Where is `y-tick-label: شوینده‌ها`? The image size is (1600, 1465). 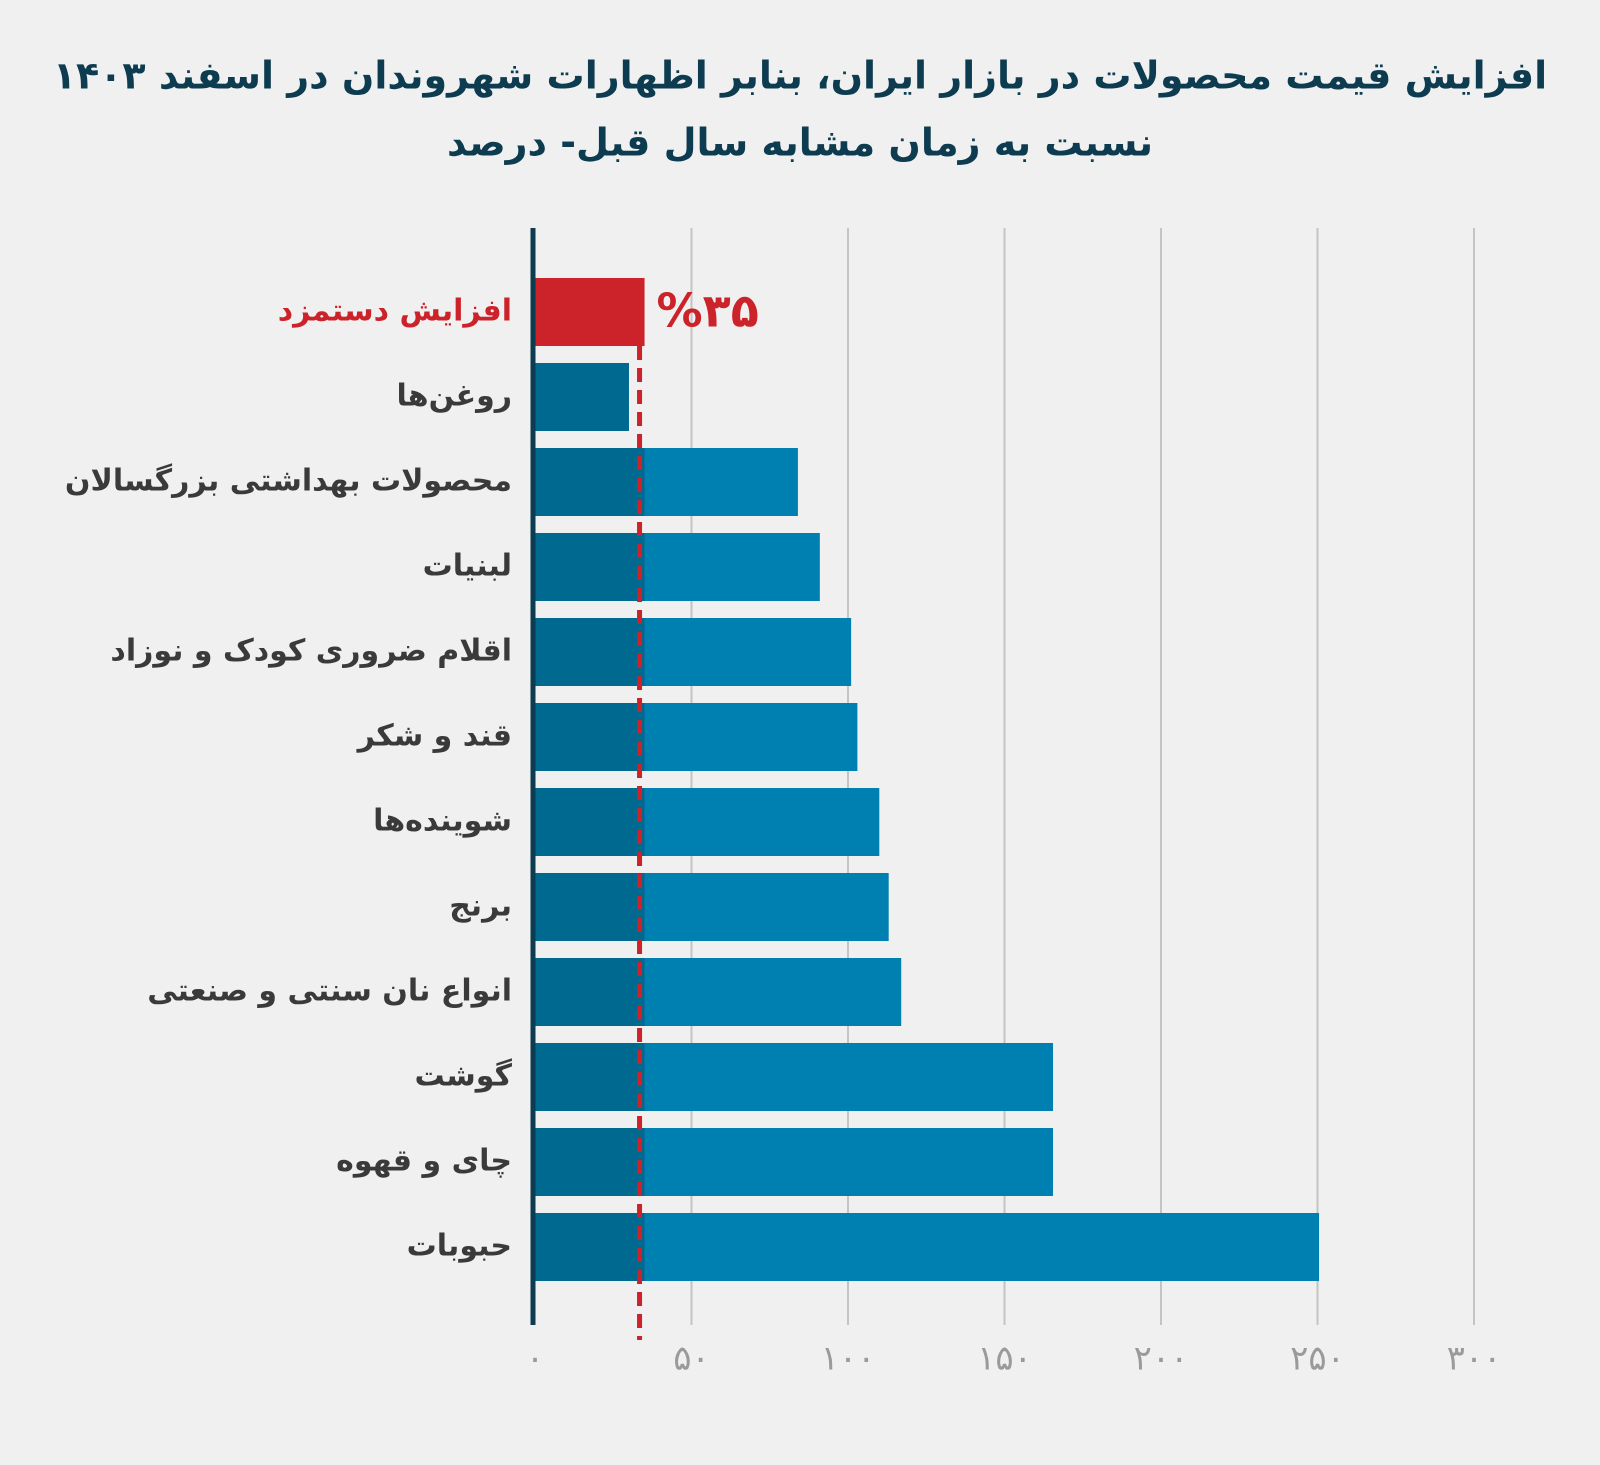
y-tick-label: شوینده‌ها is located at coordinates (442, 821).